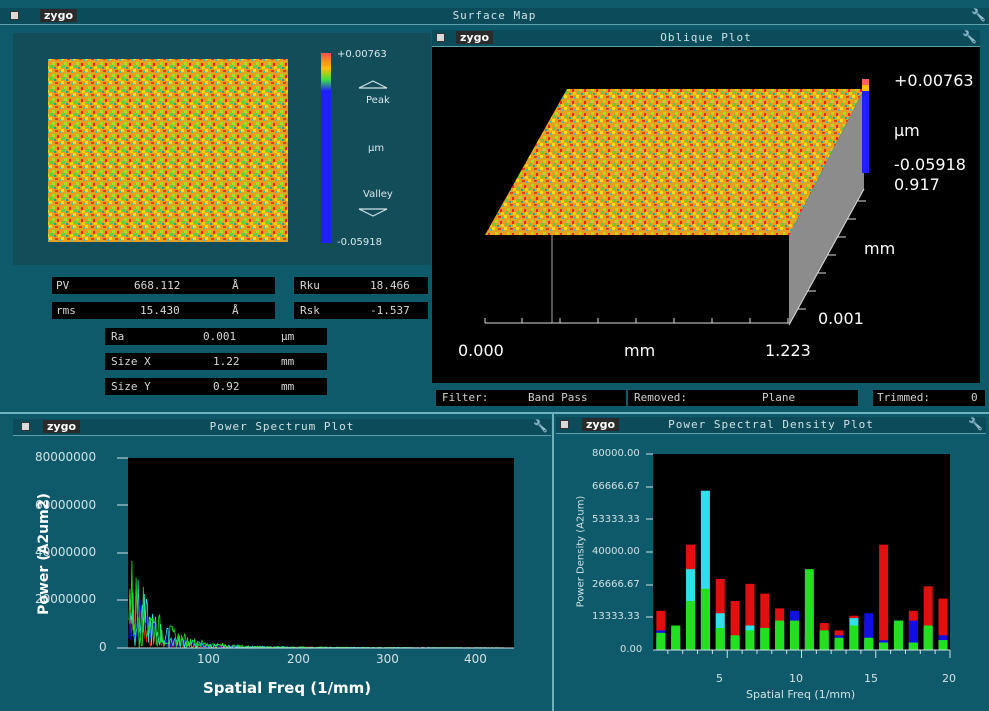 This screenshot has width=989, height=711. What do you see at coordinates (390, 310) in the screenshot?
I see `stat-rsk-value: -1.537` at bounding box center [390, 310].